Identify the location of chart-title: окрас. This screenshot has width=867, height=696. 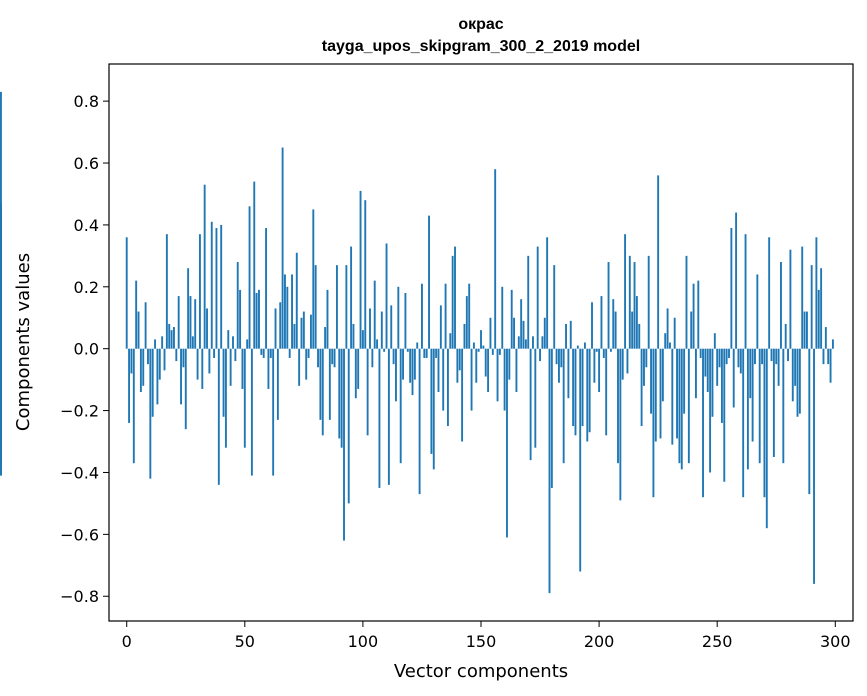
(480, 24).